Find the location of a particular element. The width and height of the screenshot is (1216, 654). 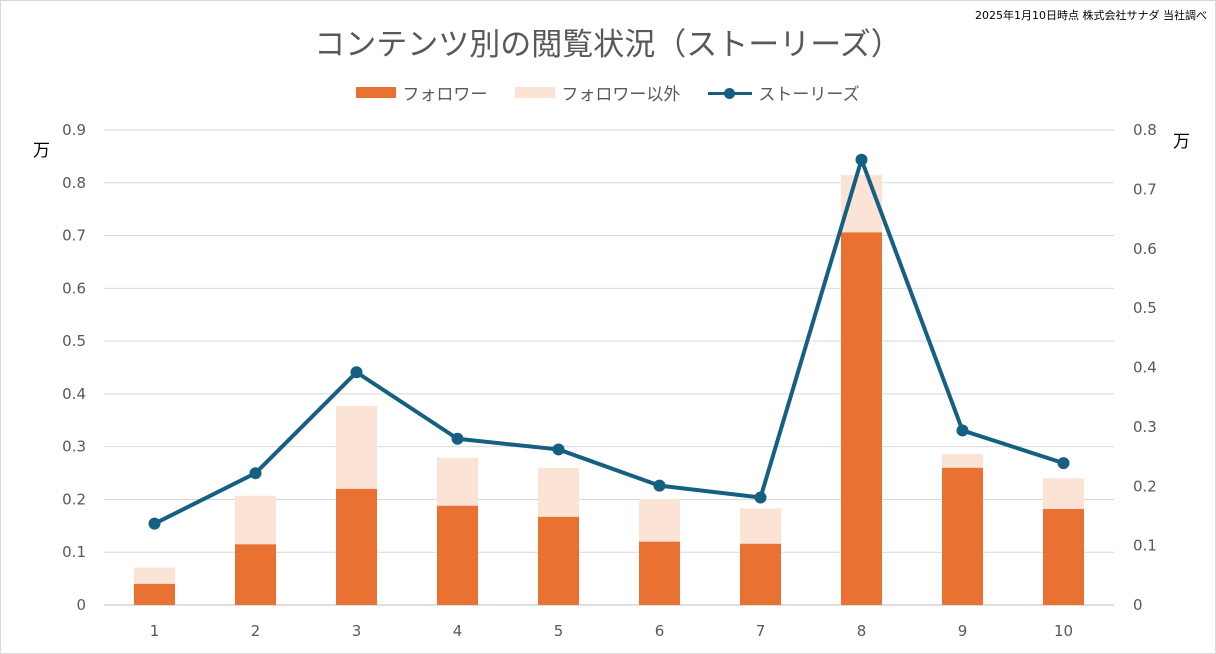

legend-item-followers: フォロワー is located at coordinates (421, 92).